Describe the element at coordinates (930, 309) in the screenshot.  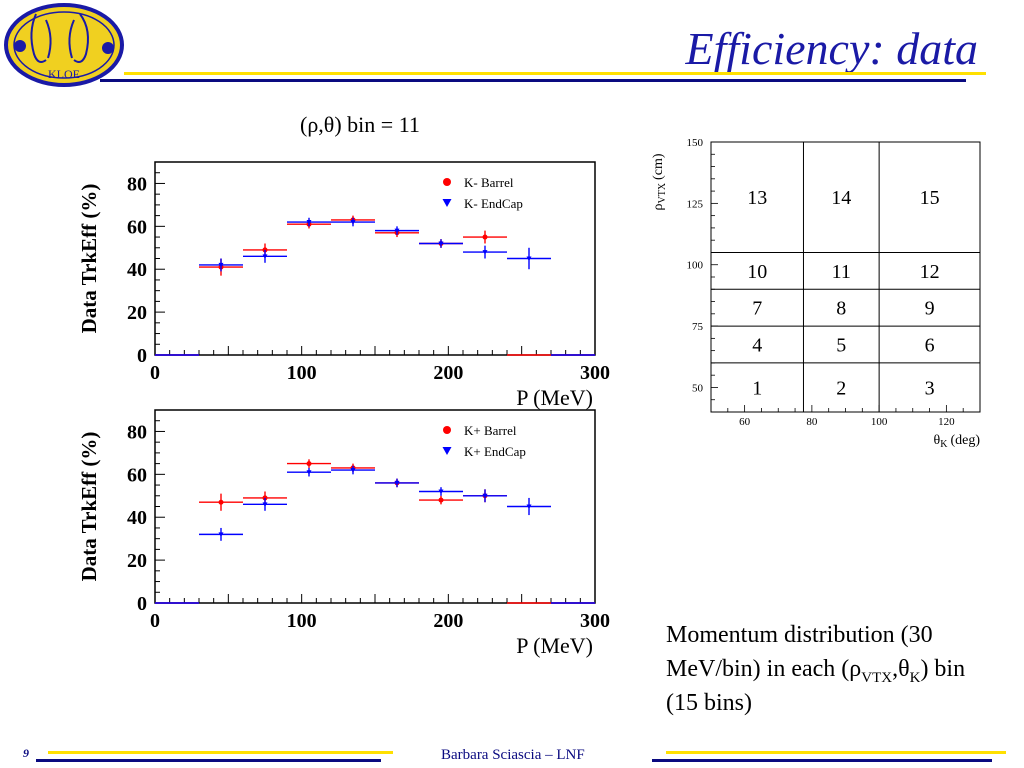
I see `bin-label: 9` at that location.